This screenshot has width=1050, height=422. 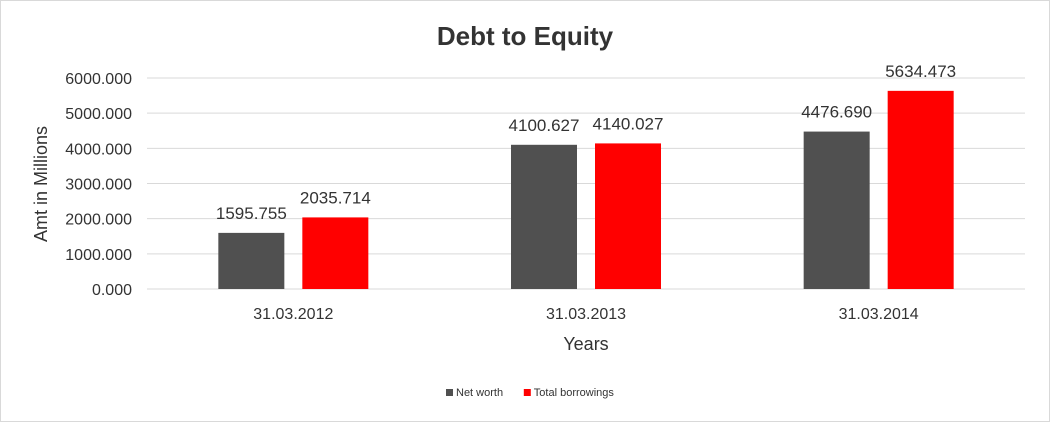 What do you see at coordinates (574, 393) in the screenshot?
I see `legend-label: Total borrowings` at bounding box center [574, 393].